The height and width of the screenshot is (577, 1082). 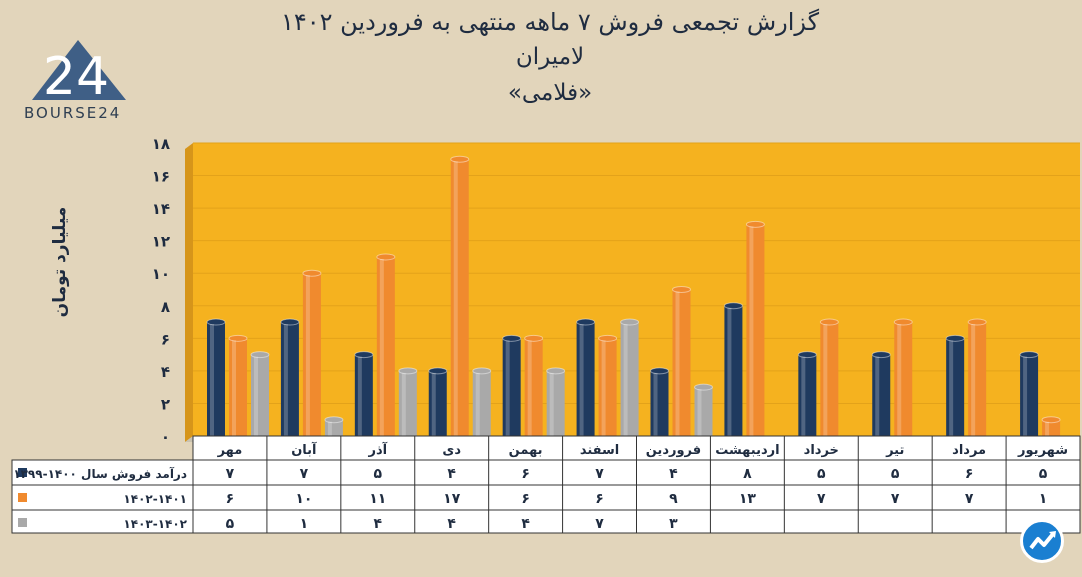 I want to click on y-tick-label: ۱۶, so click(x=161, y=177).